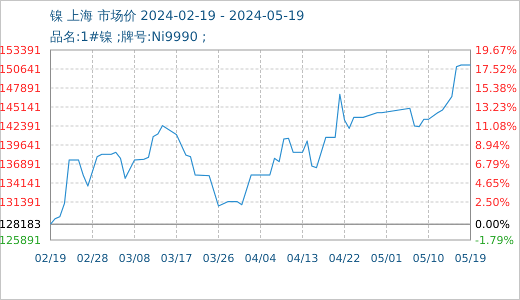 The image size is (520, 300). Describe the element at coordinates (260, 258) in the screenshot. I see `x-tick-label: 04/04` at that location.